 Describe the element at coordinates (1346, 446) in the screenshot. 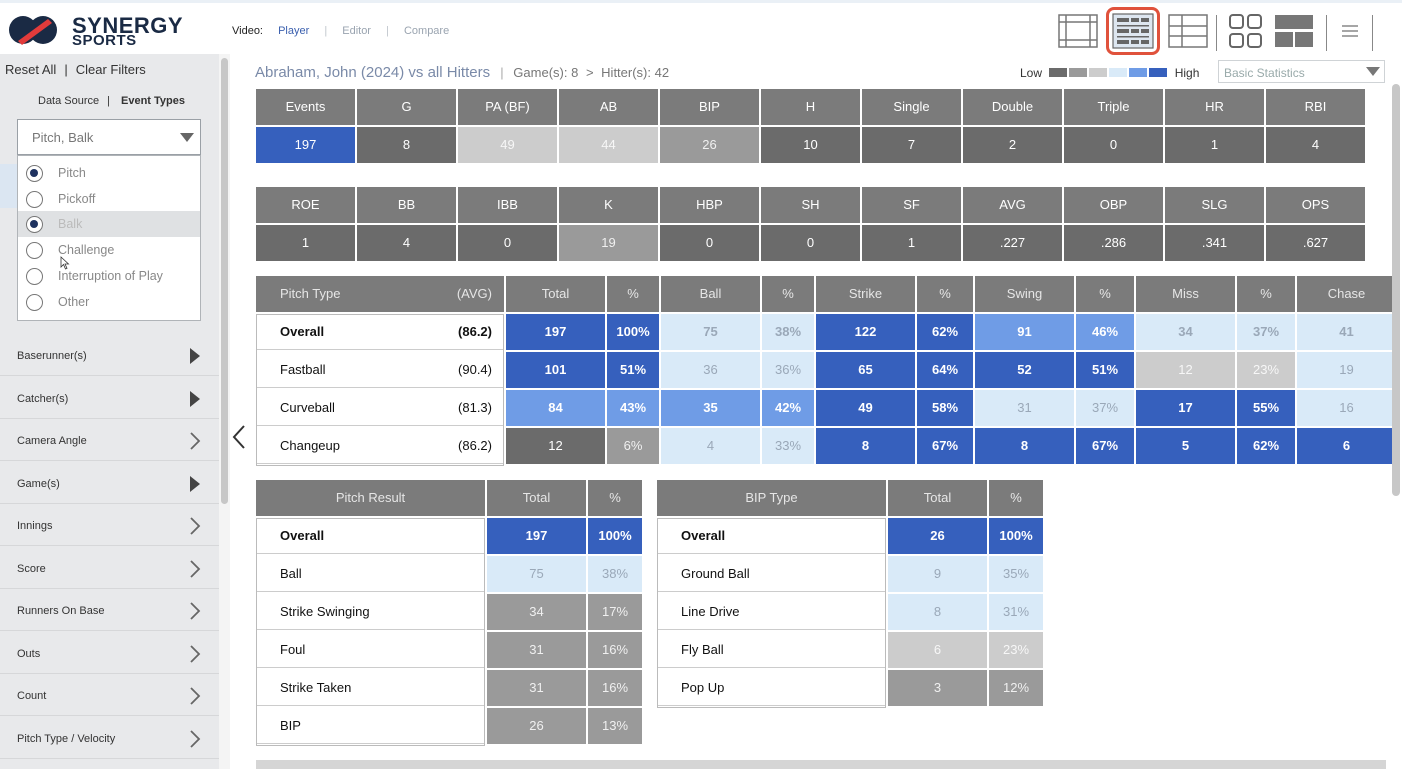

I see `pitch-type-cell: 6` at that location.